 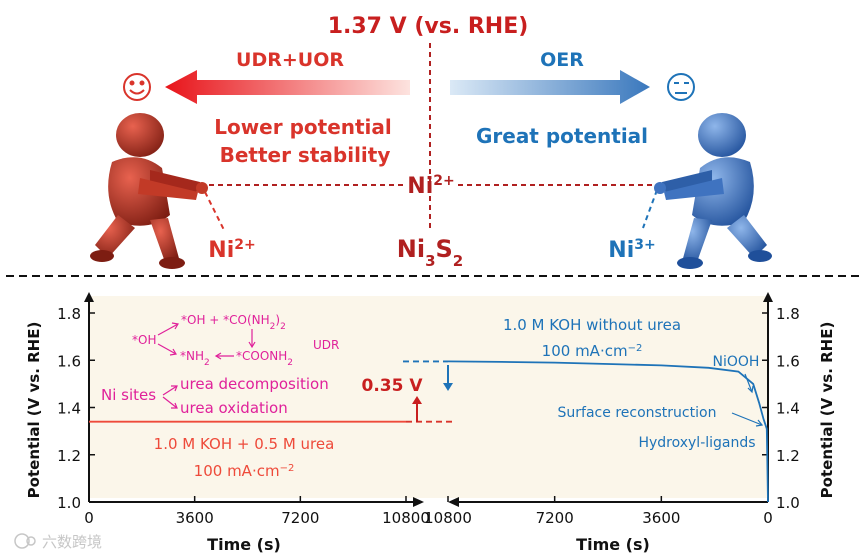 I want to click on surface-reconstruction-label: Surface reconstruction, so click(x=637, y=413).